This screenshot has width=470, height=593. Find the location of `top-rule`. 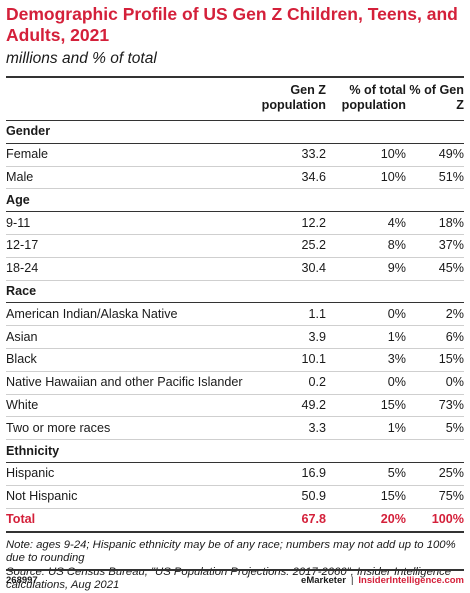

top-rule is located at coordinates (235, 77).